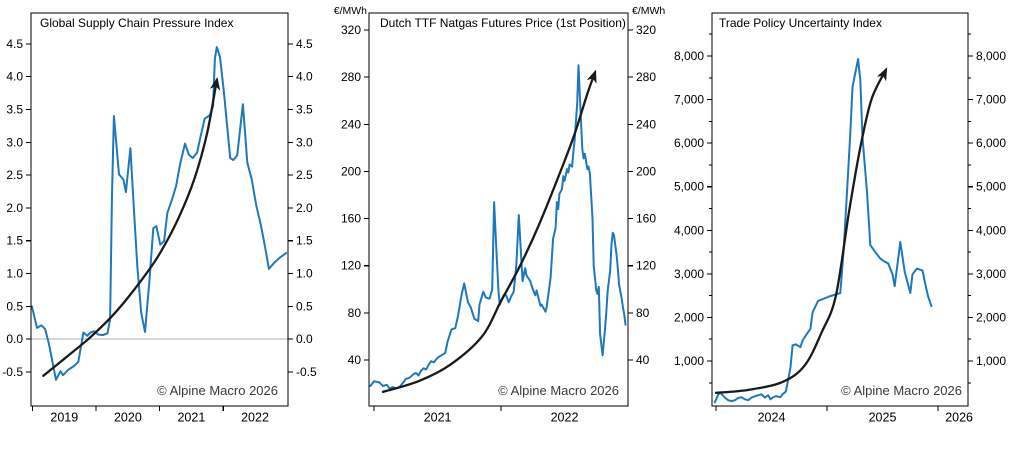 Image resolution: width=1024 pixels, height=457 pixels. I want to click on y-tick-label-left: 0.0, so click(14, 339).